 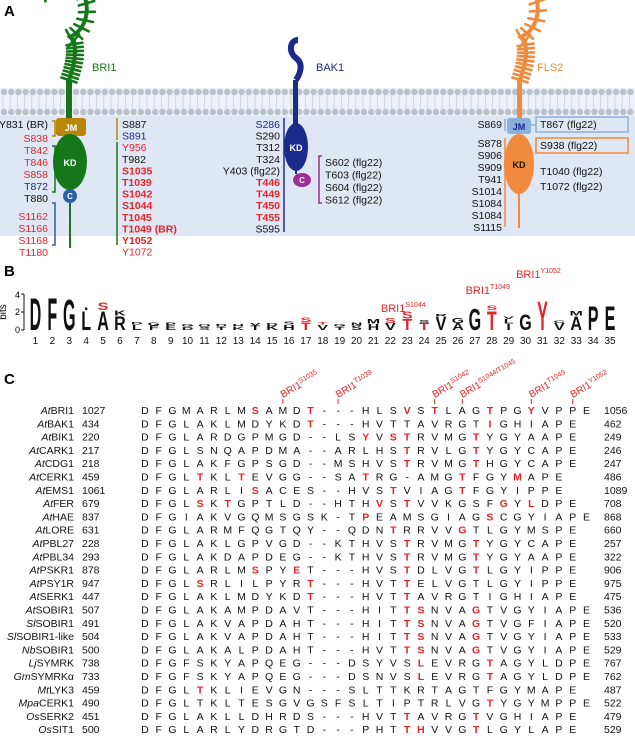 What do you see at coordinates (353, 188) in the screenshot?
I see `phosphosite: S604 (flg22)` at bounding box center [353, 188].